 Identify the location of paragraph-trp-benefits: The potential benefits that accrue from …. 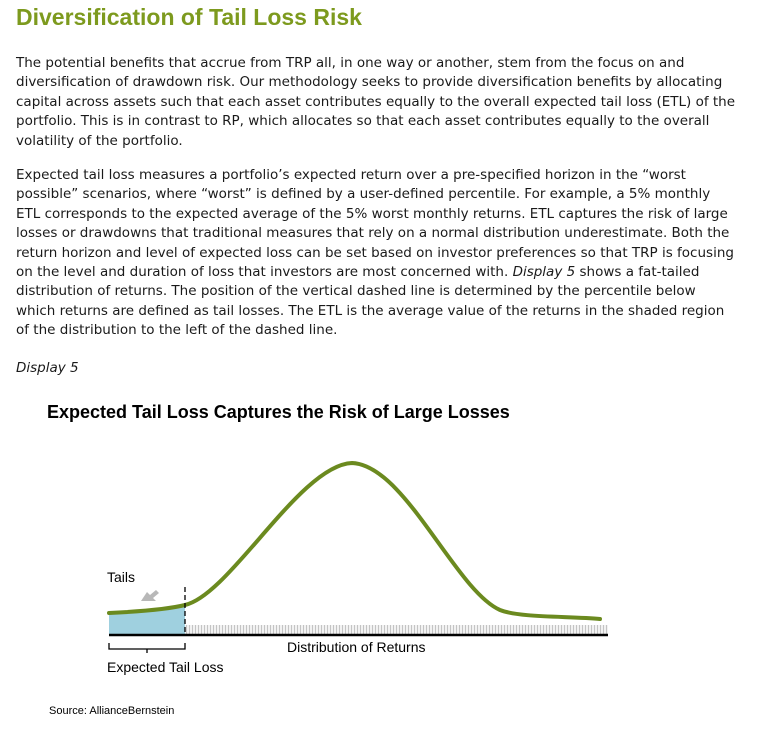
(376, 102).